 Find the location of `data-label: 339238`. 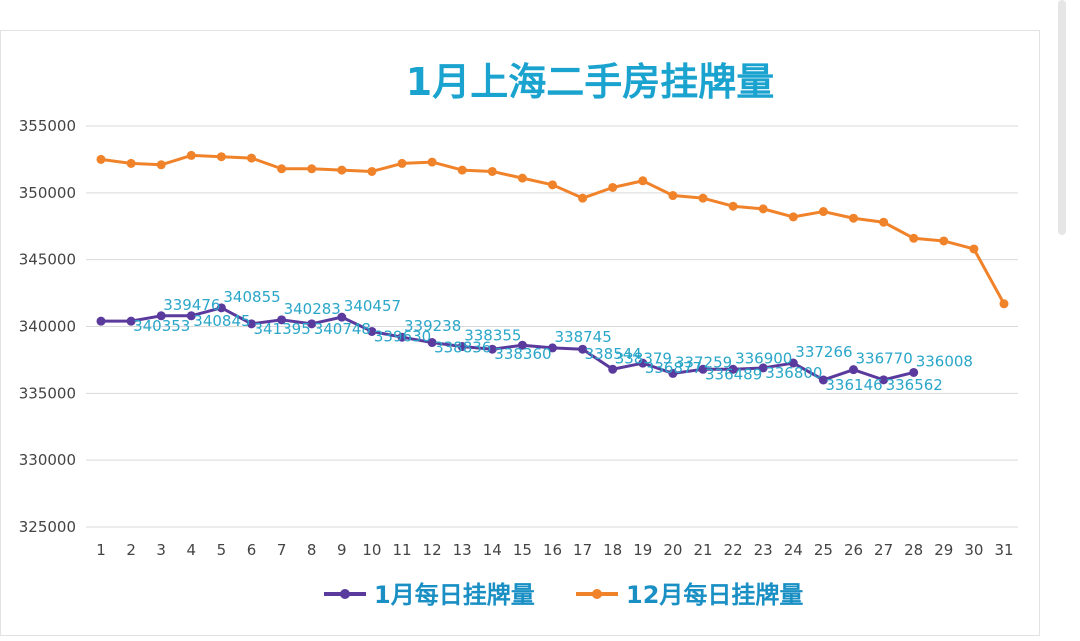

data-label: 339238 is located at coordinates (432, 326).